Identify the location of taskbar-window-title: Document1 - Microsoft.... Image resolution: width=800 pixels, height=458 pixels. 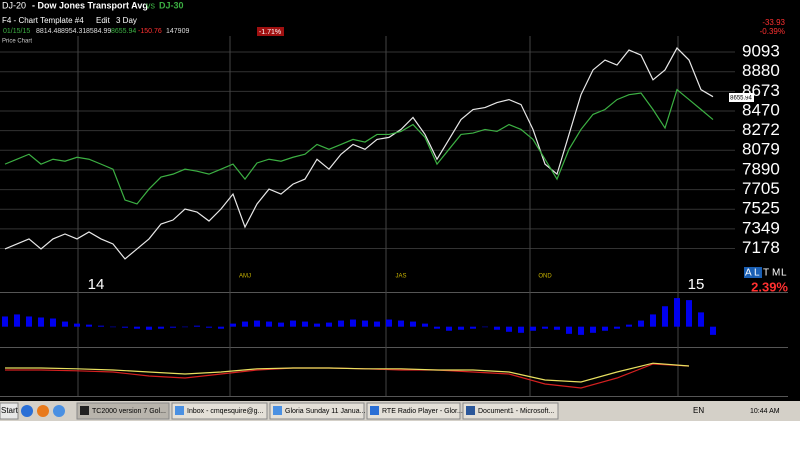
(516, 411).